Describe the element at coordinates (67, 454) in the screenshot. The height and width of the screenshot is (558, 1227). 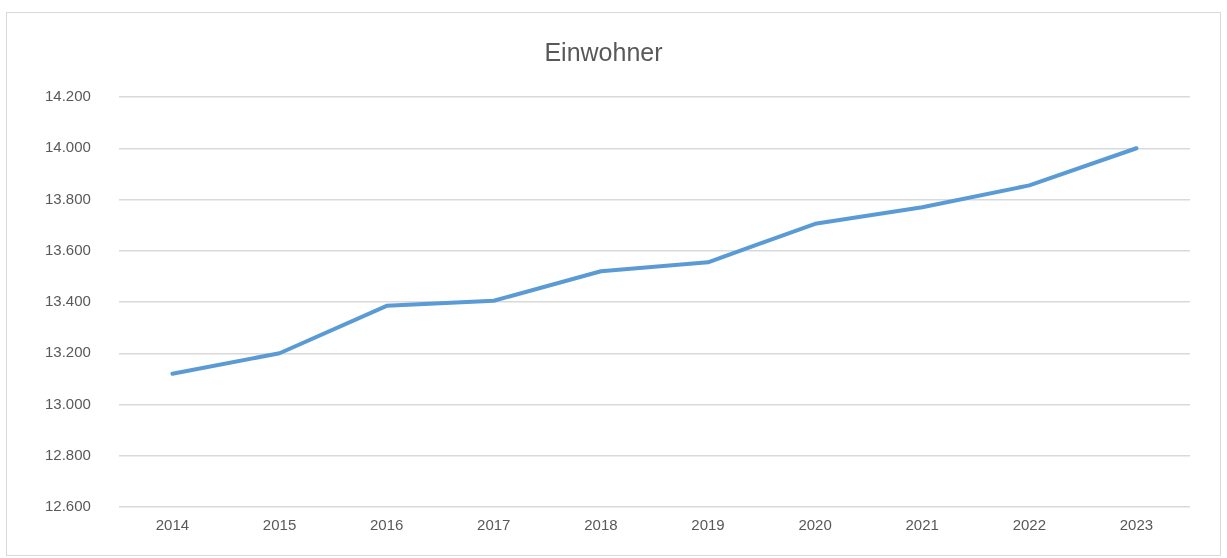
I see `y-tick-label: 12.800` at that location.